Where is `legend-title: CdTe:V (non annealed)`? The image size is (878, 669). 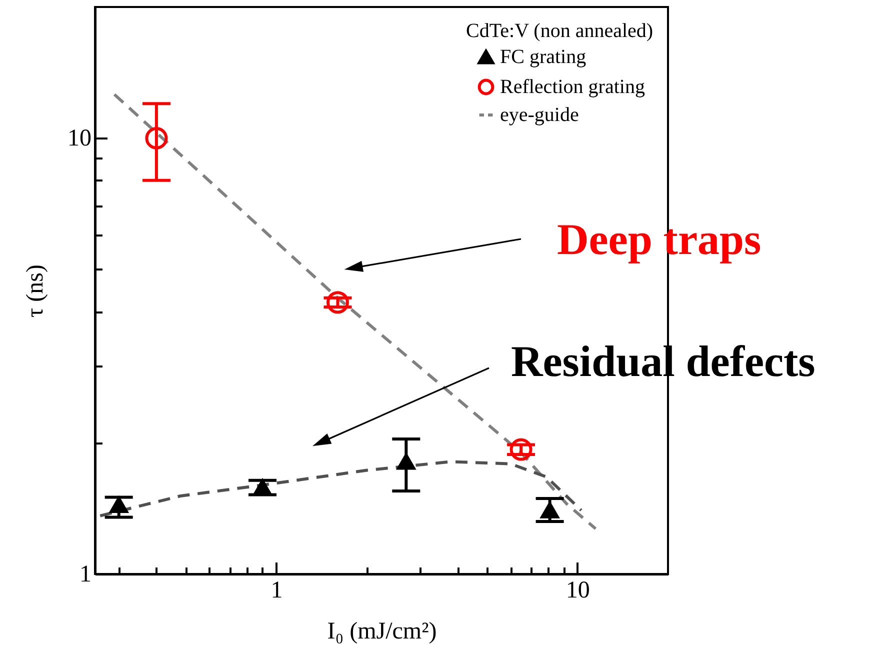 legend-title: CdTe:V (non annealed) is located at coordinates (560, 31).